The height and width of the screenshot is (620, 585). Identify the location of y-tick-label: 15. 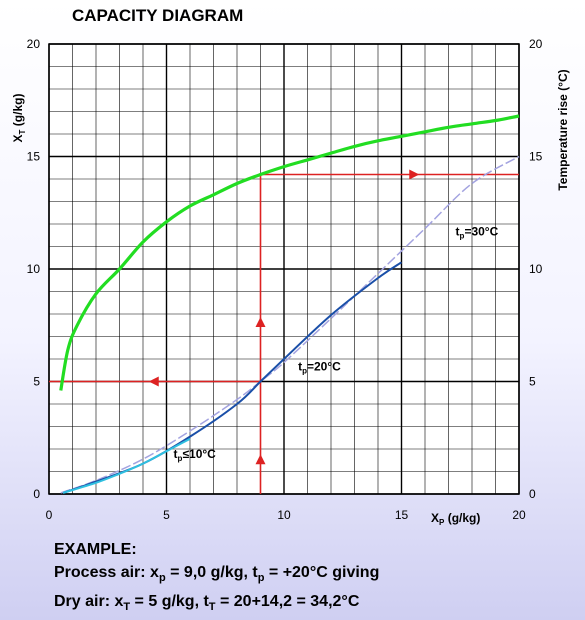
(34, 157).